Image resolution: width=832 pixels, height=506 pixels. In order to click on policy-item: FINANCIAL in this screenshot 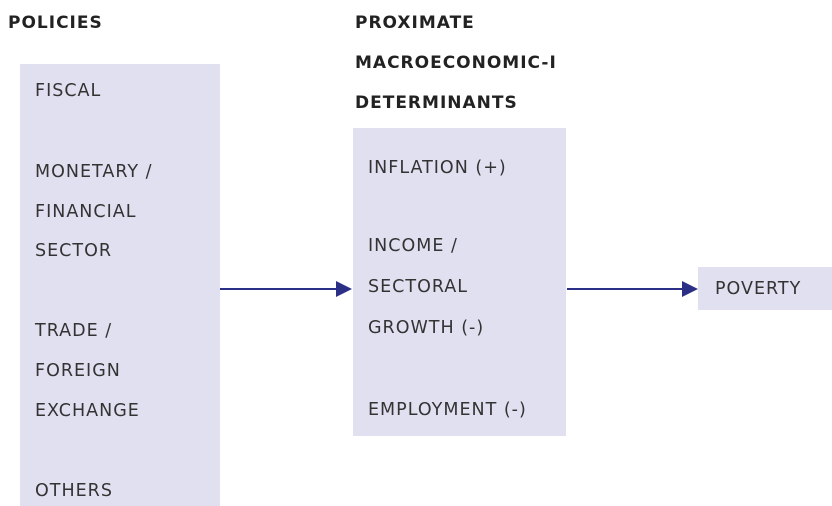, I will do `click(85, 212)`.